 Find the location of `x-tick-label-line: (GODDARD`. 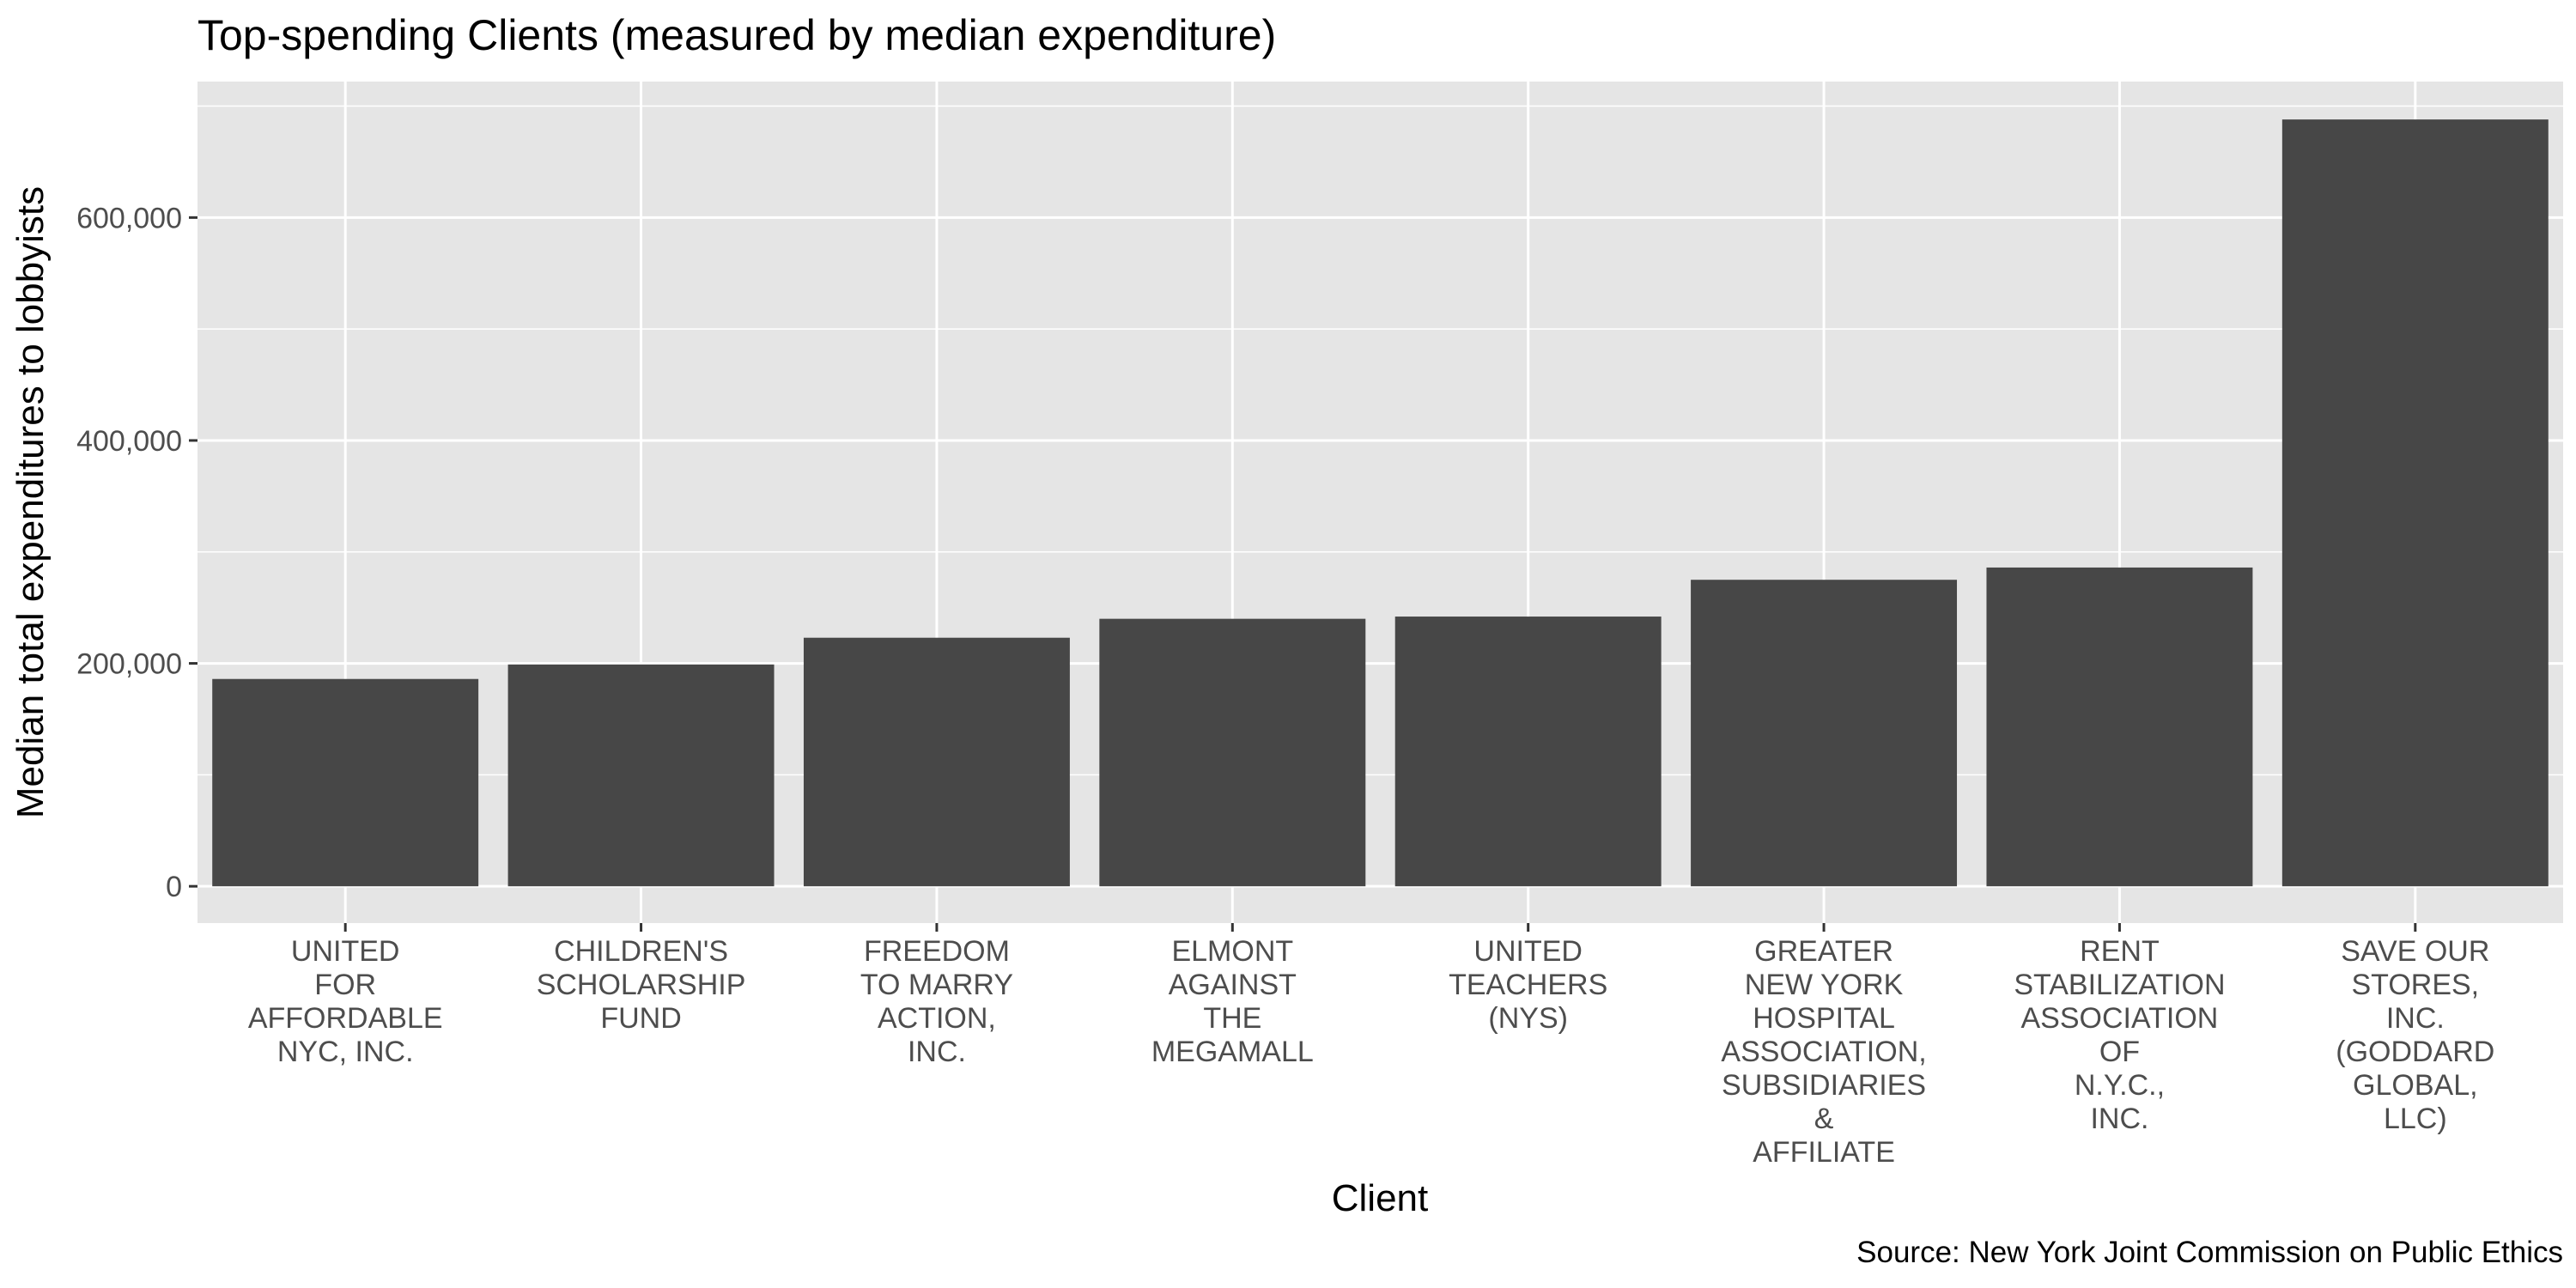

x-tick-label-line: (GODDARD is located at coordinates (2415, 1052).